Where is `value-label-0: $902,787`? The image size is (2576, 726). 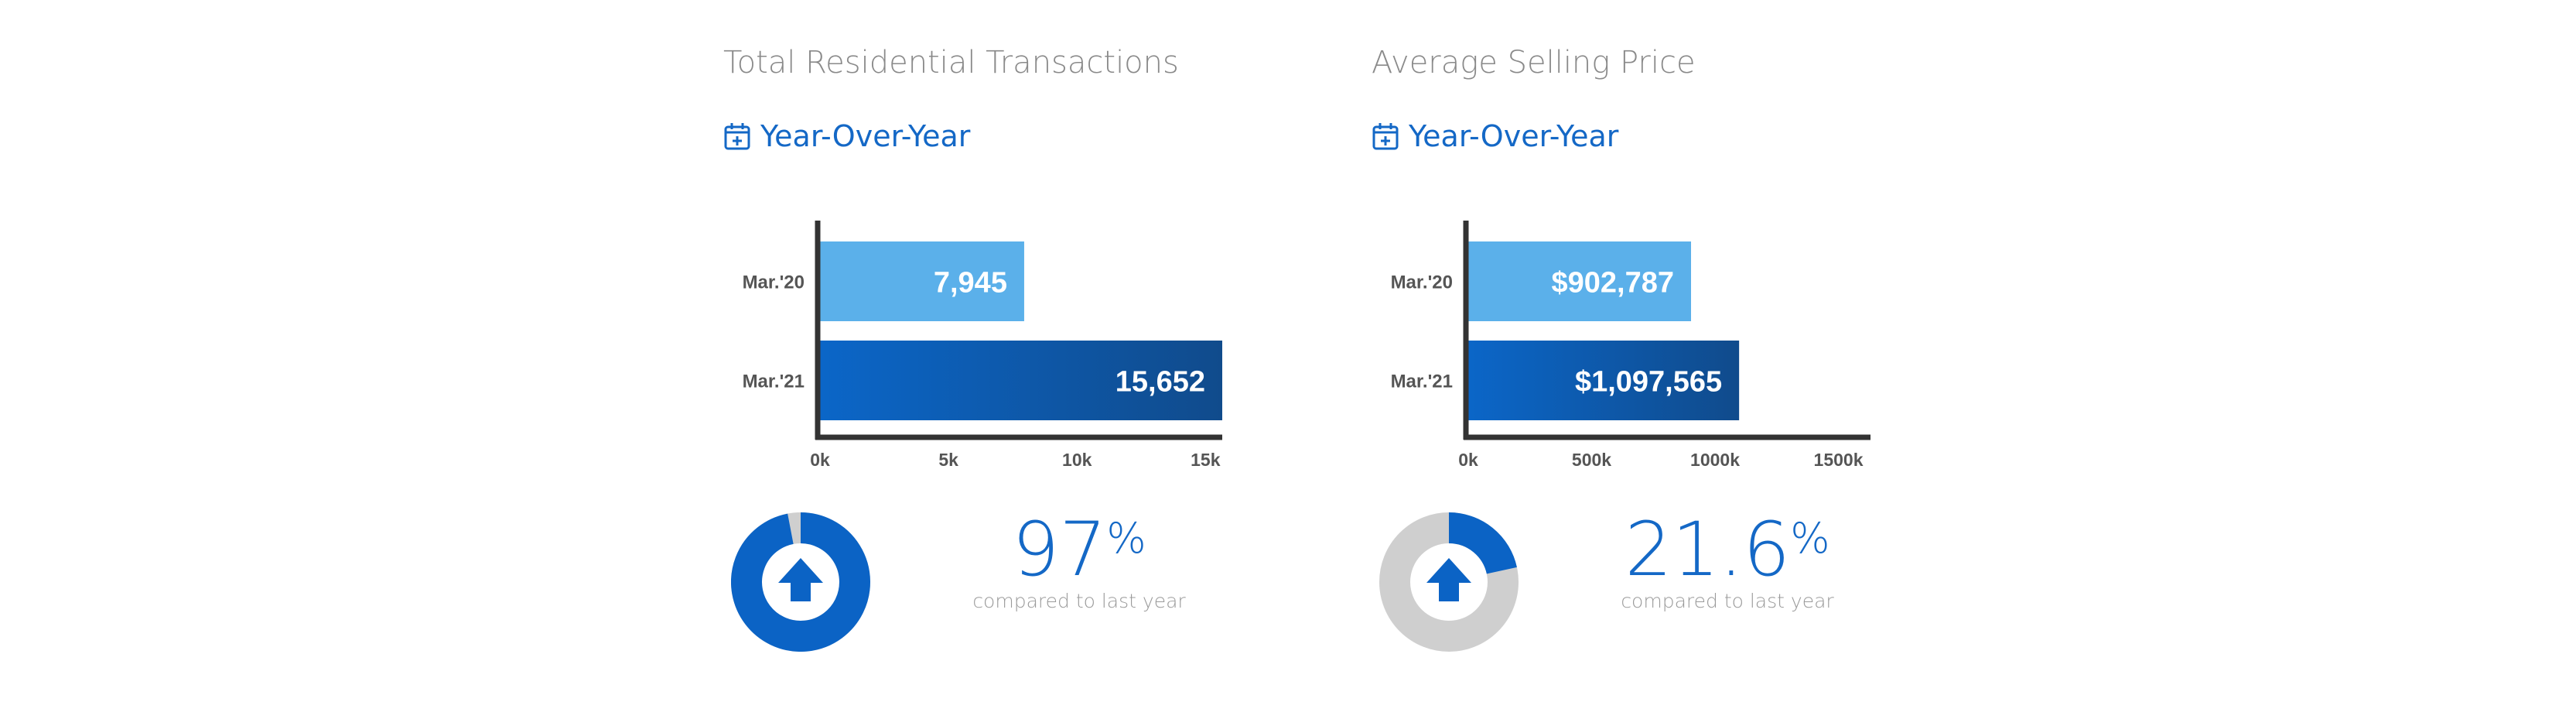
value-label-0: $902,787 is located at coordinates (1613, 283).